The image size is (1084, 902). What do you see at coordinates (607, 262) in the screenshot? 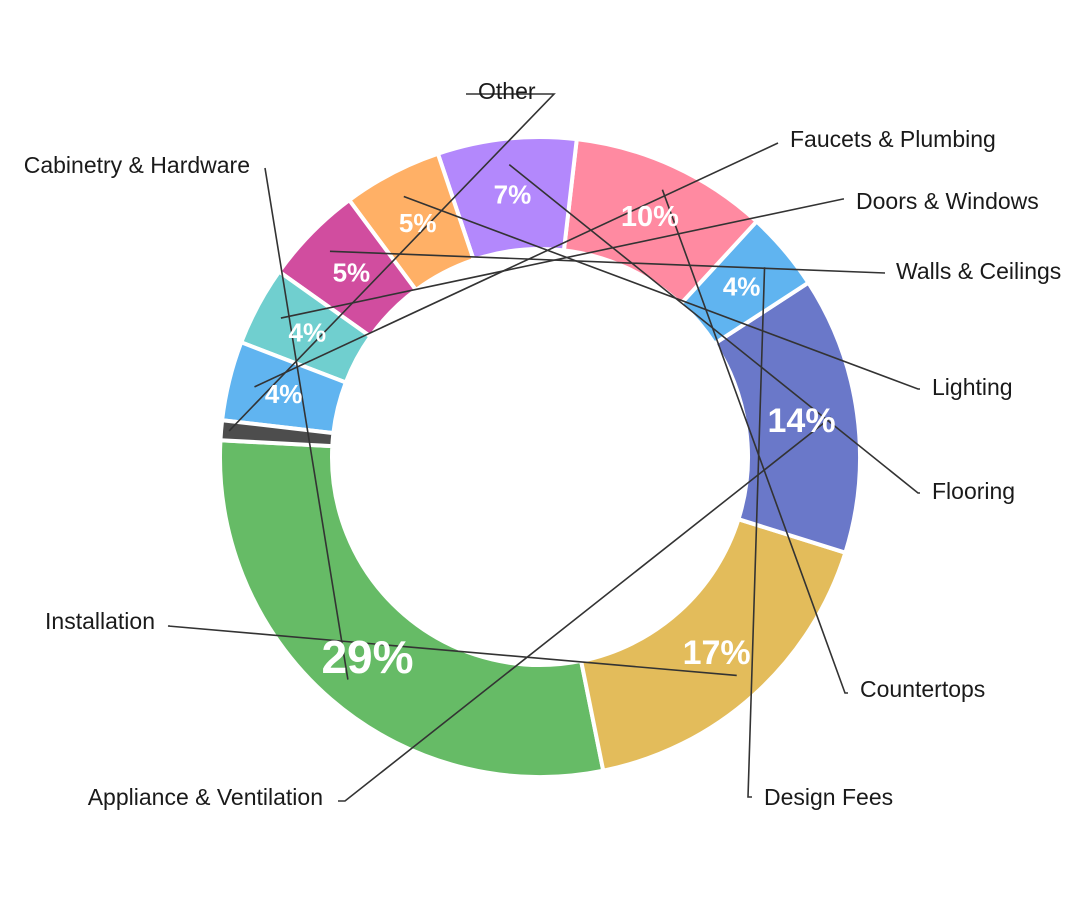
I see `leader-line-walls-and-ceilings` at bounding box center [607, 262].